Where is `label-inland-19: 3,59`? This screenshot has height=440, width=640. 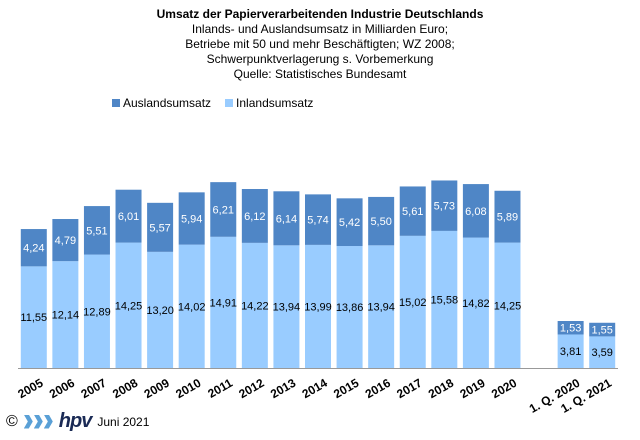
label-inland-19: 3,59 is located at coordinates (601, 353).